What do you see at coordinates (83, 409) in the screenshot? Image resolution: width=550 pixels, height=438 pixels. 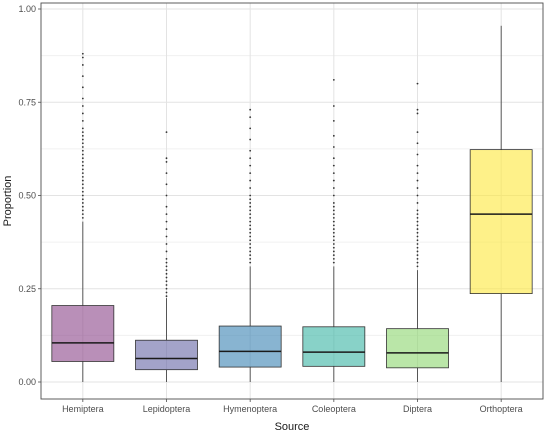 I see `x-tick-label: Hemiptera` at bounding box center [83, 409].